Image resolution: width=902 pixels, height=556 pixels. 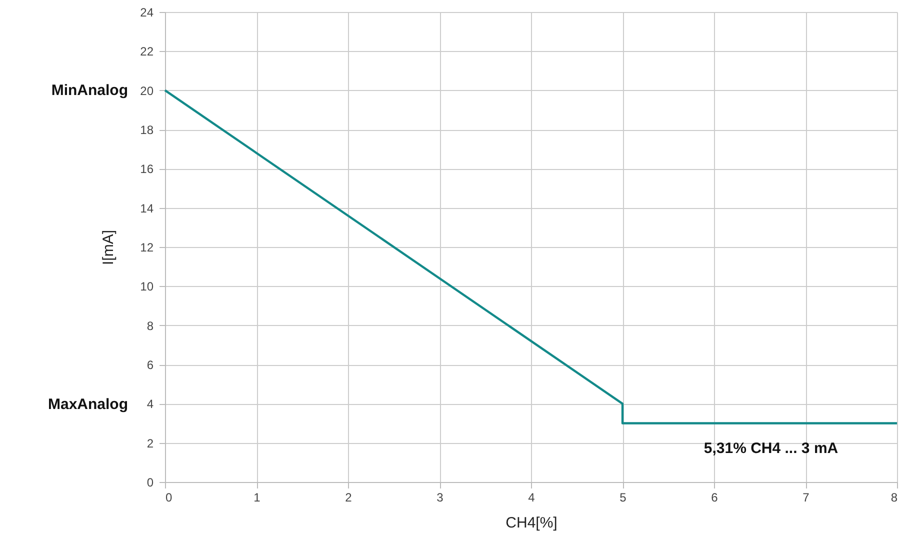 I want to click on y-tick-label: 2, so click(x=150, y=443).